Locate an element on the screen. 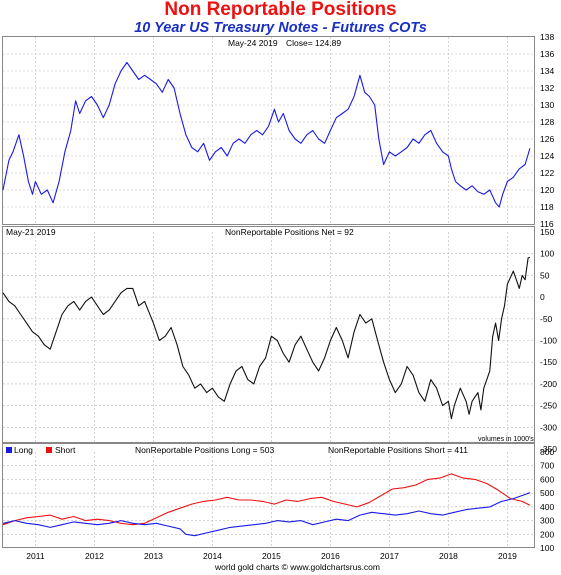  y-tick-label: 138 is located at coordinates (547, 37).